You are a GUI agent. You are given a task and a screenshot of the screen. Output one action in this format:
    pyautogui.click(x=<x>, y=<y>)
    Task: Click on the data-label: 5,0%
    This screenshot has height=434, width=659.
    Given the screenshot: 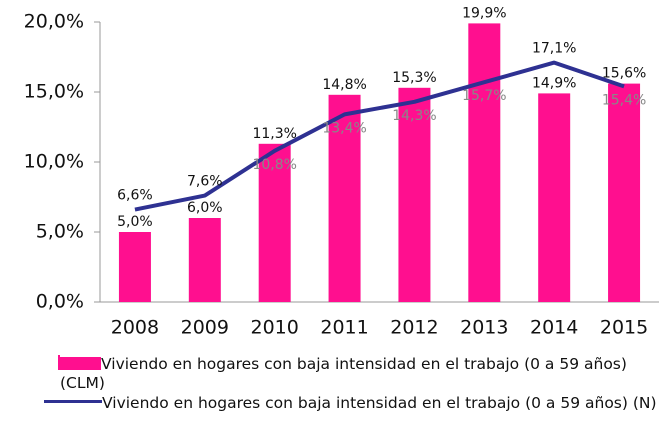 What is the action you would take?
    pyautogui.click(x=135, y=222)
    